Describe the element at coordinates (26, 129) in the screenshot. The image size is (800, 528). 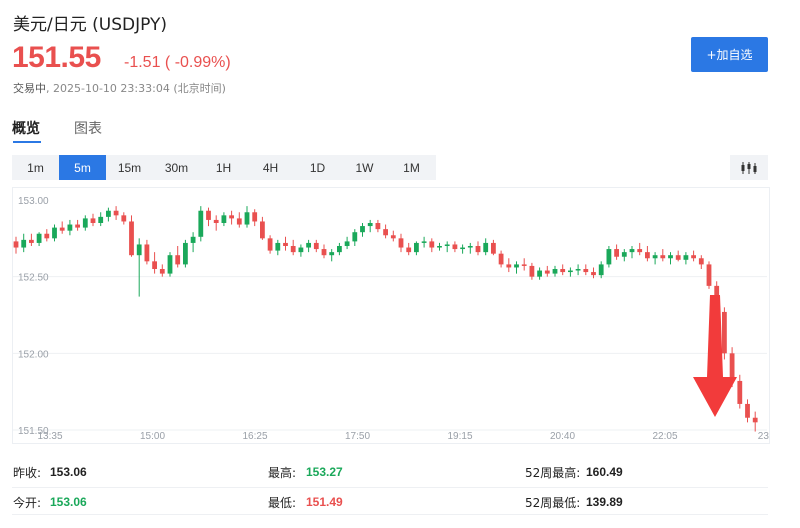
I see `tab-overview: 概览` at that location.